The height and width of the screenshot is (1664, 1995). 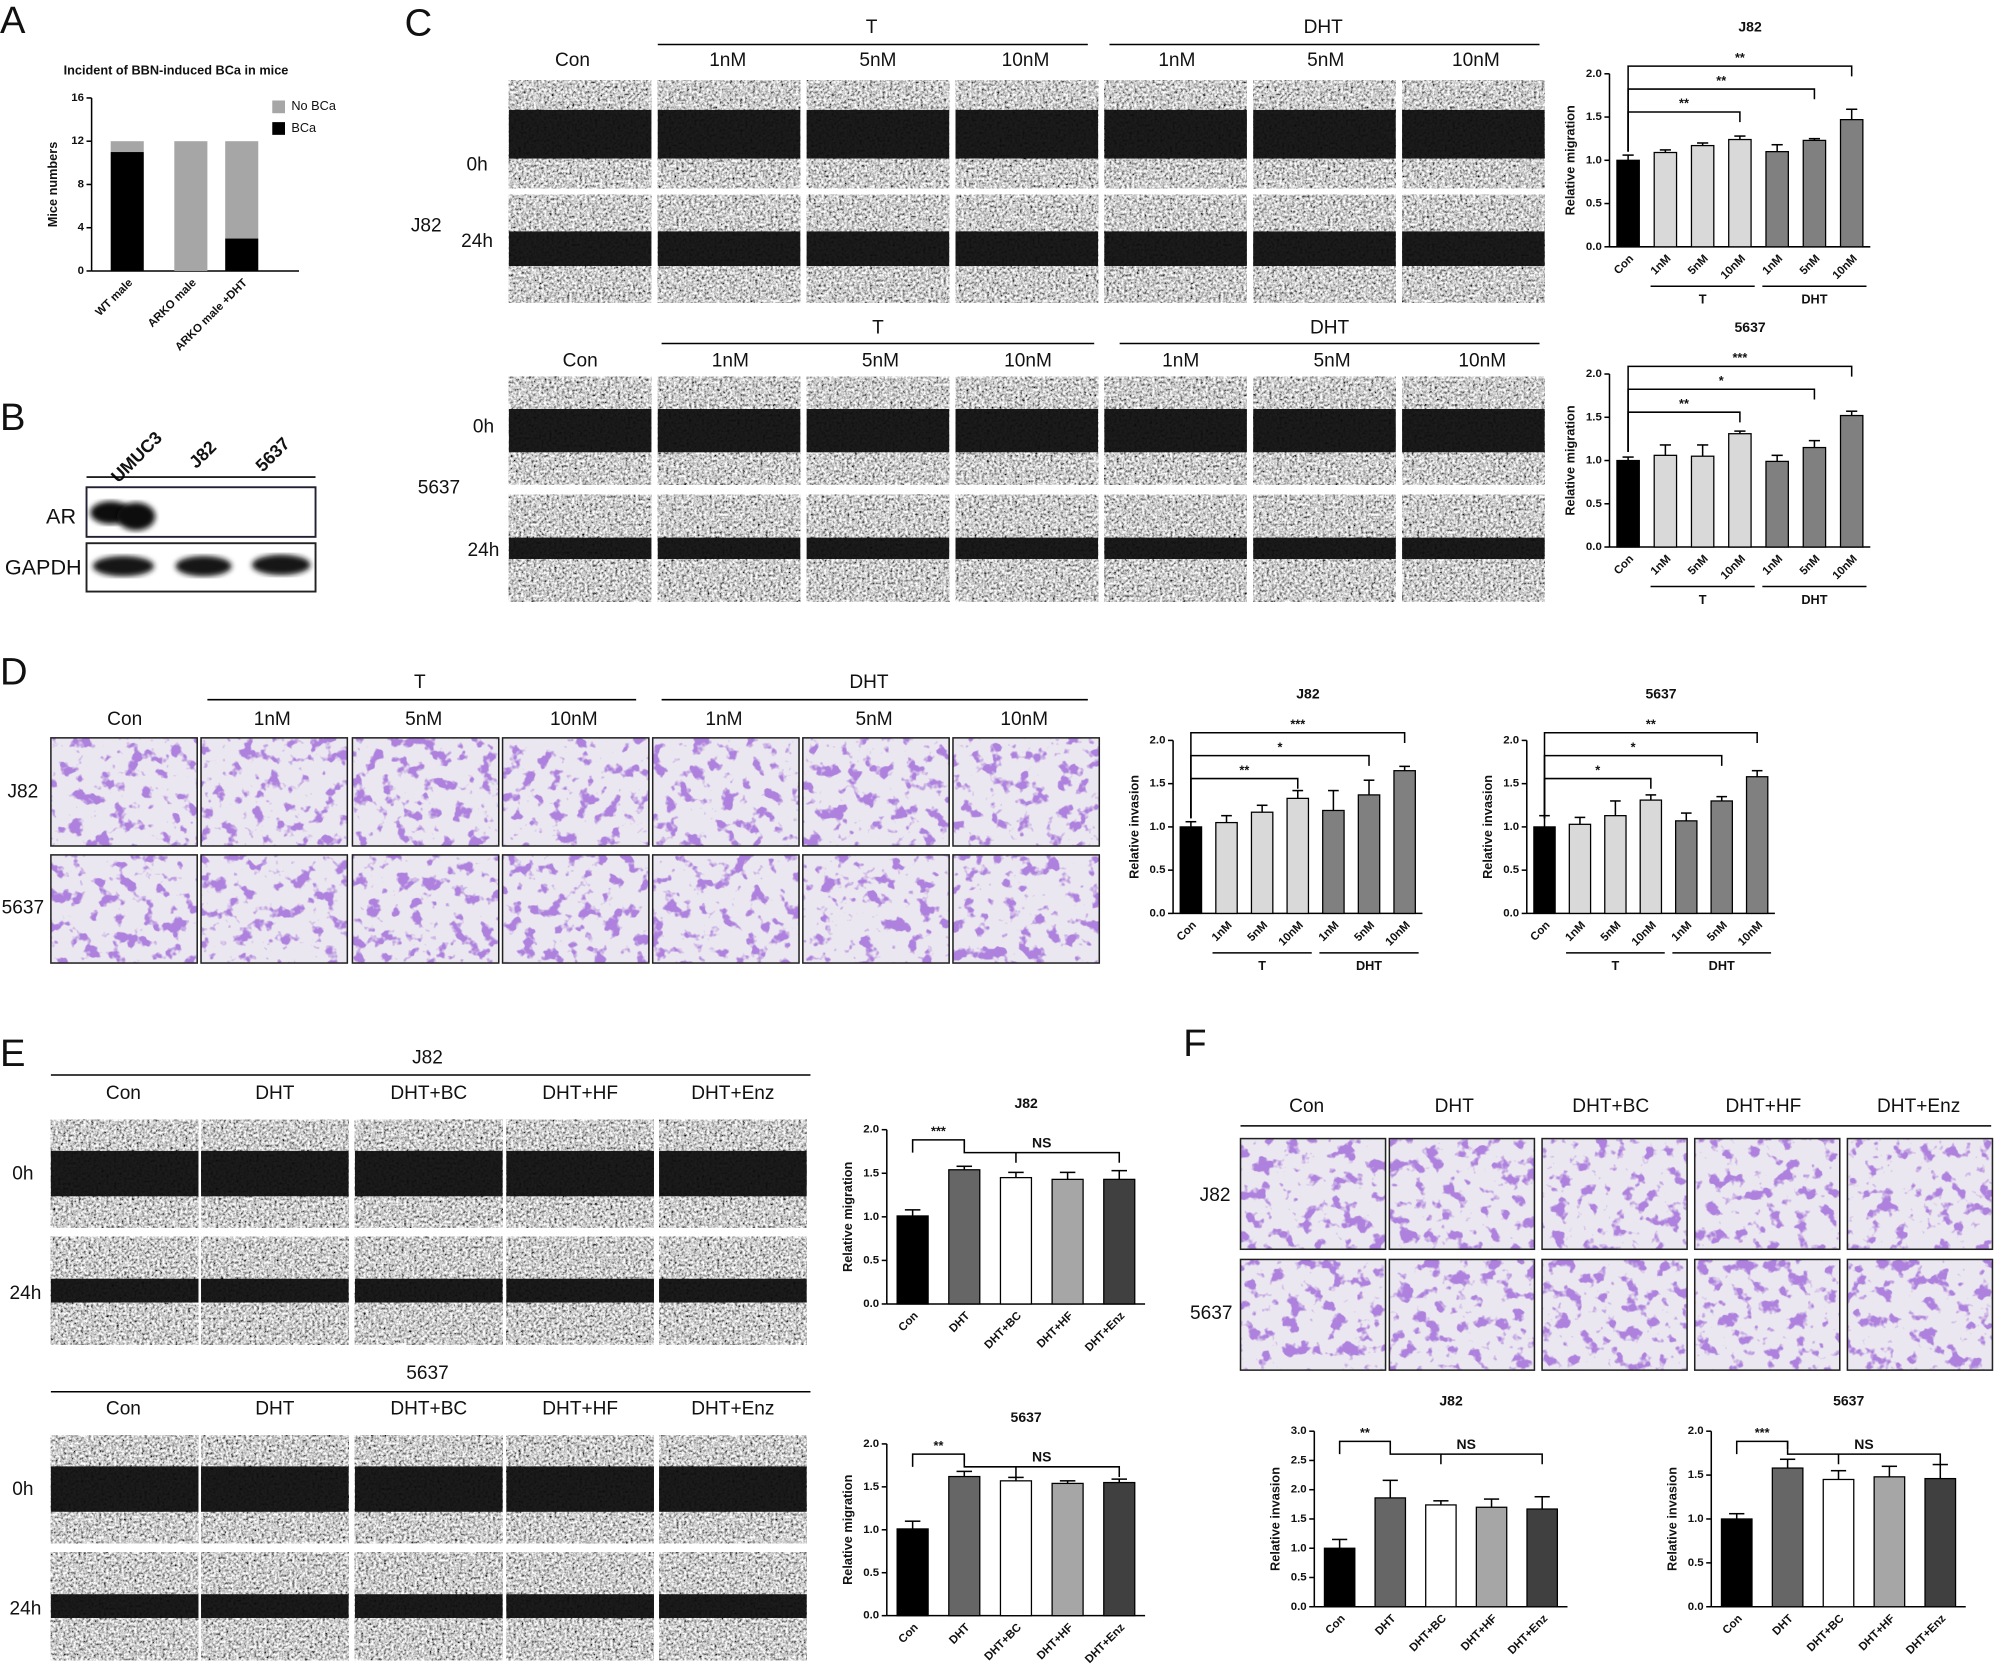 What do you see at coordinates (1863, 1444) in the screenshot?
I see `sig-label: NS` at bounding box center [1863, 1444].